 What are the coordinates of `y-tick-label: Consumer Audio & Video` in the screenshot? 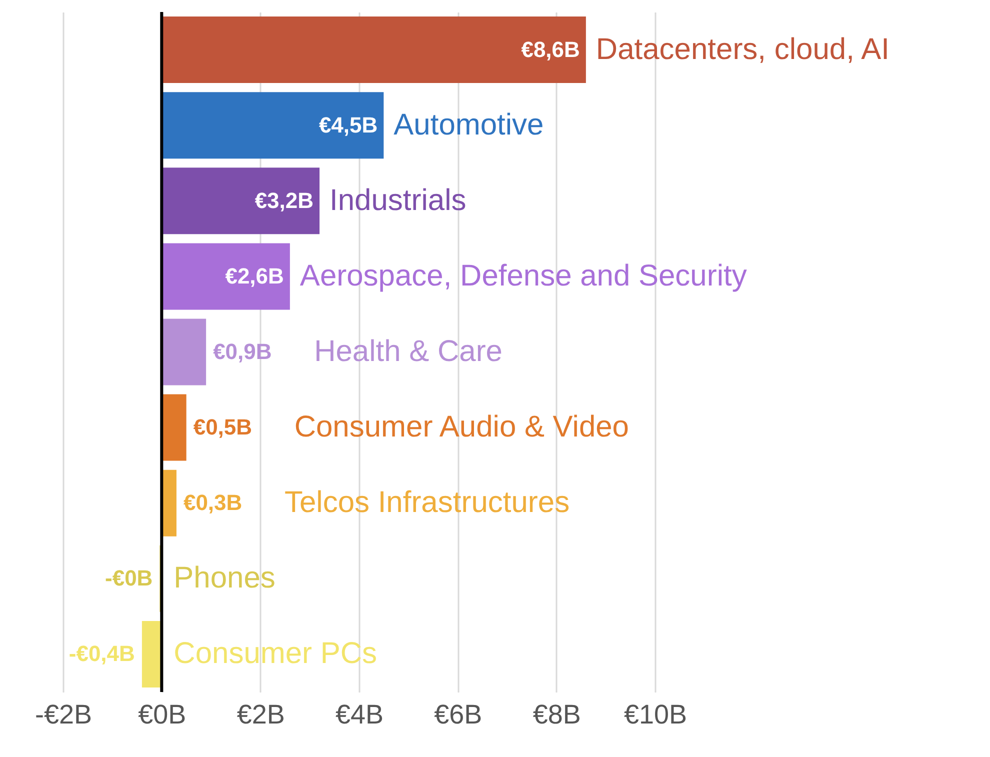 It's located at (462, 427).